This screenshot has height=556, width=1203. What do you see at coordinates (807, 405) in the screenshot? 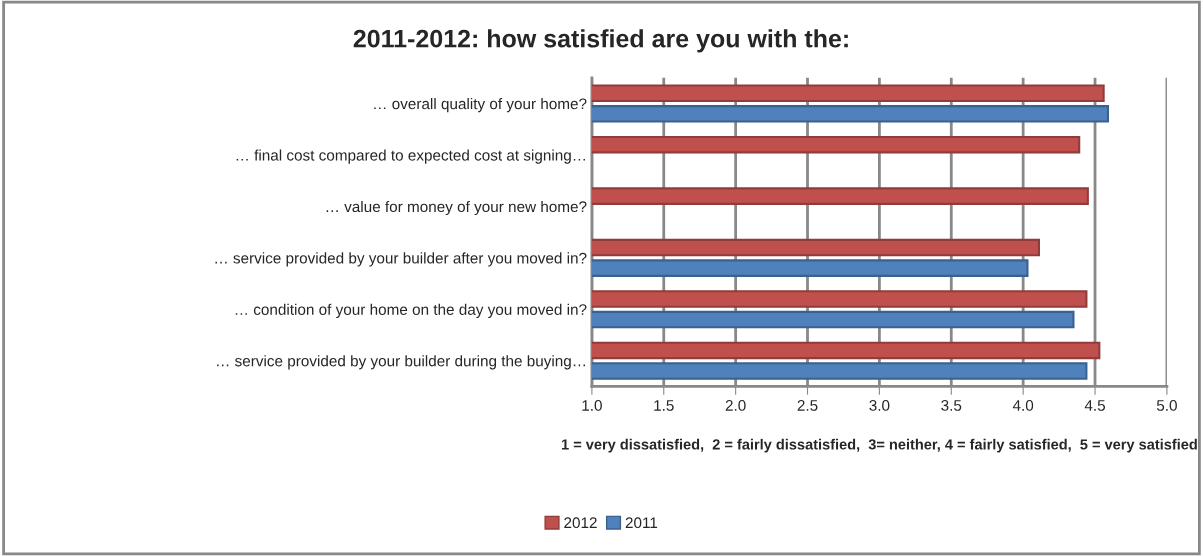
I see `x-tick-label: 2.5` at bounding box center [807, 405].